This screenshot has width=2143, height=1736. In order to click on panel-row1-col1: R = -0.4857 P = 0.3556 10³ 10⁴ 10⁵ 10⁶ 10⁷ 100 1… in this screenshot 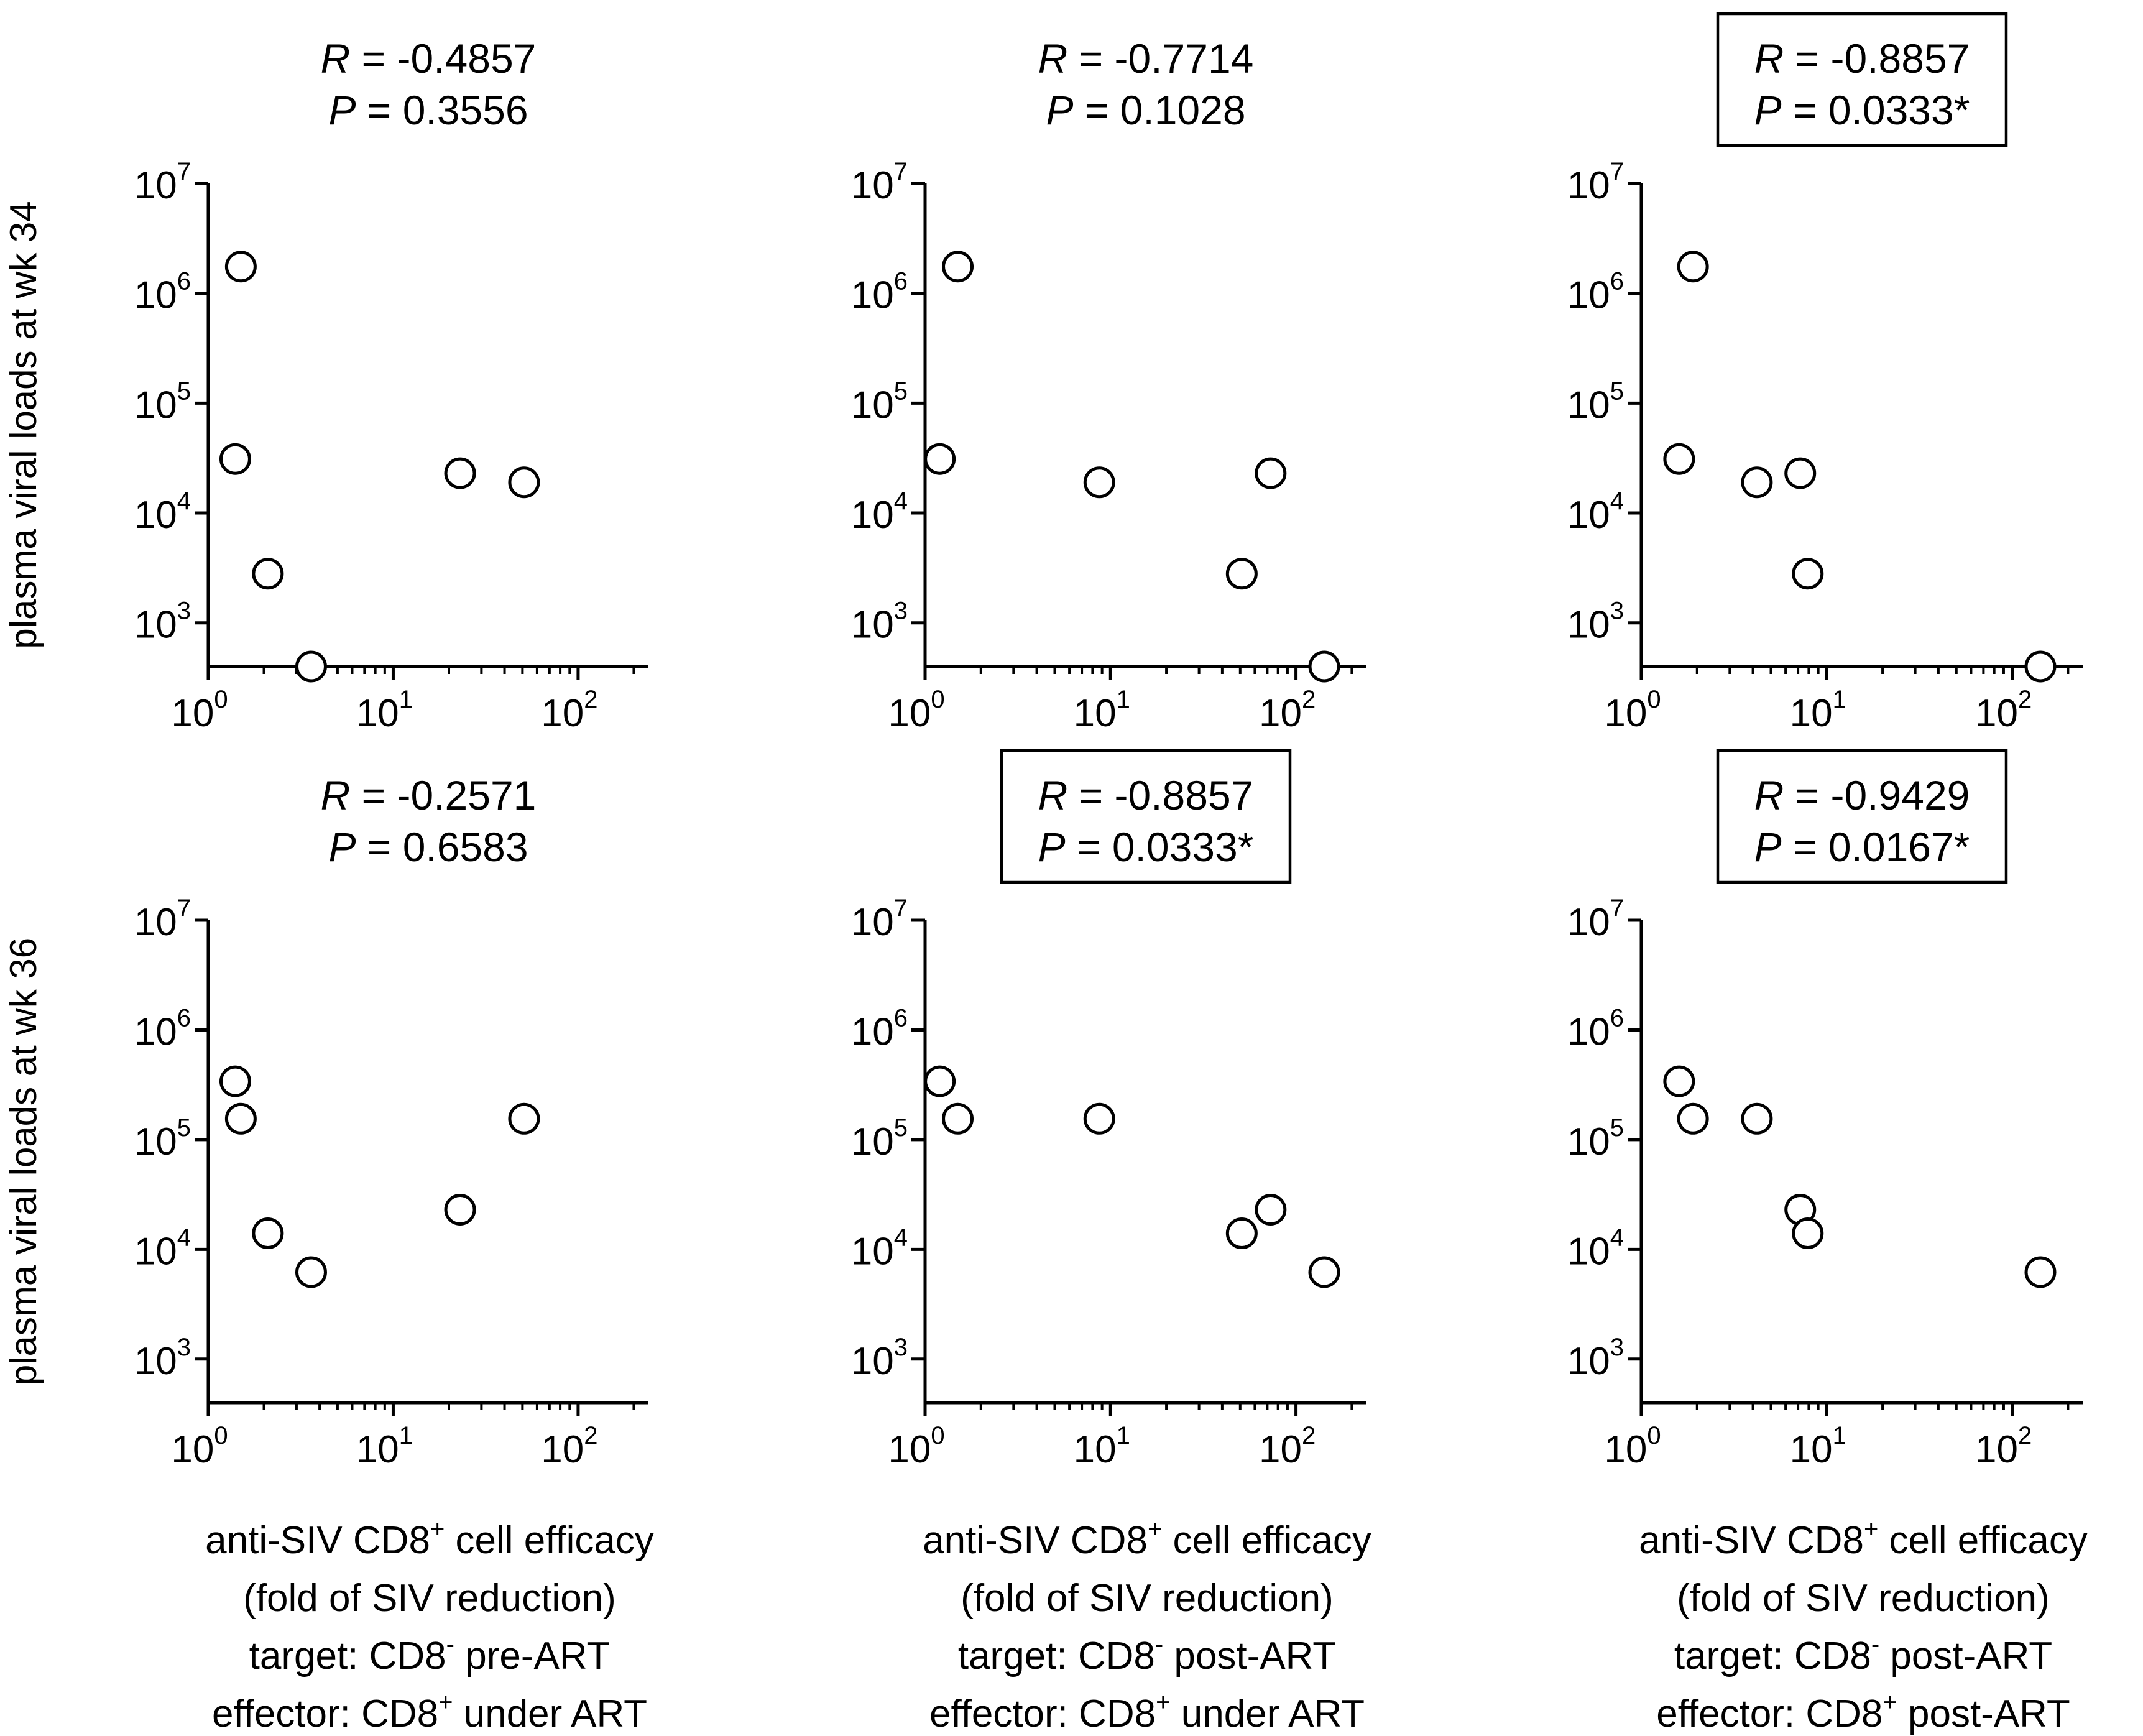, I will do `click(325, 385)`.